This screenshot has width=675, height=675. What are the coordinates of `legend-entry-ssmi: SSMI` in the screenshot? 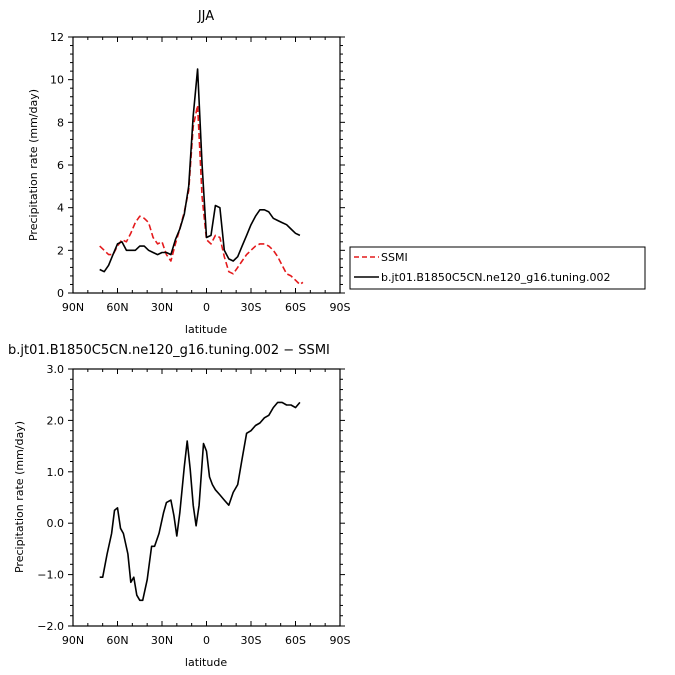 It's located at (394, 257).